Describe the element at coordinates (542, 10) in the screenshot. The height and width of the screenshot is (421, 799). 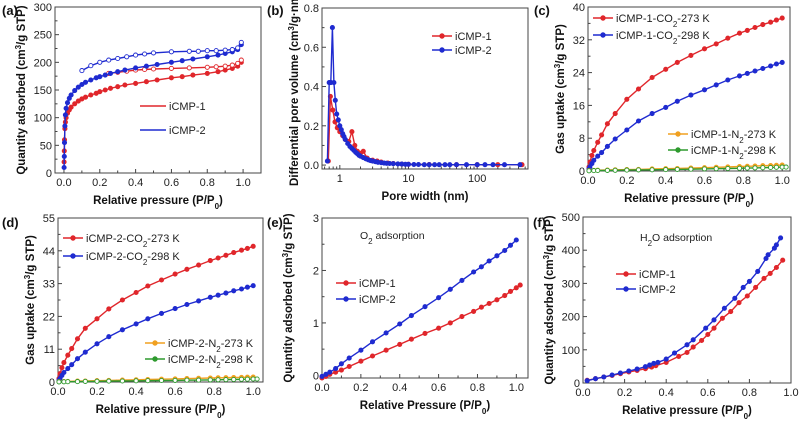
I see `panel-label: (c)` at that location.